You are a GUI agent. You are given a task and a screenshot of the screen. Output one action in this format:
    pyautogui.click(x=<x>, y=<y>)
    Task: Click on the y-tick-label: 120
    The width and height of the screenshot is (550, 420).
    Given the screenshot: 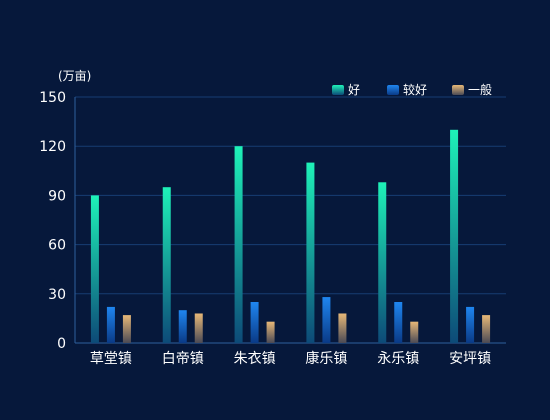 What is the action you would take?
    pyautogui.click(x=52, y=147)
    